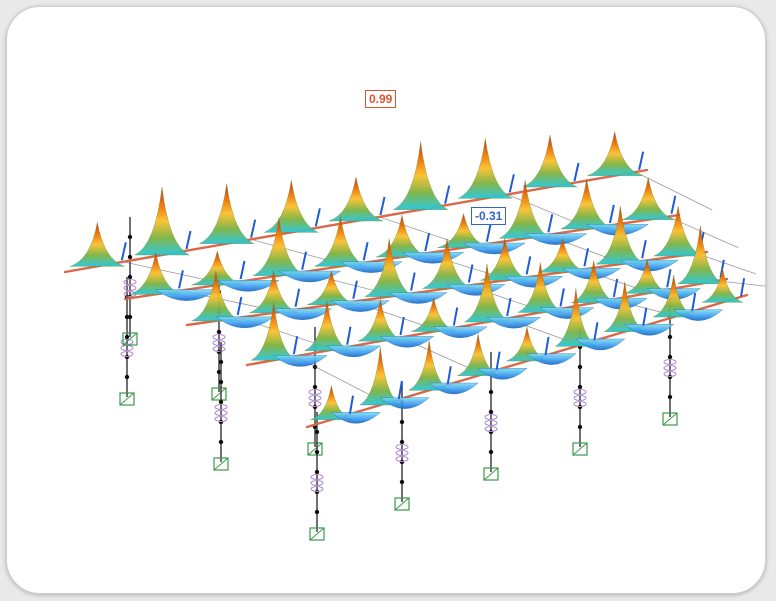  Describe the element at coordinates (489, 216) in the screenshot. I see `min-value-label: -0.31` at that location.